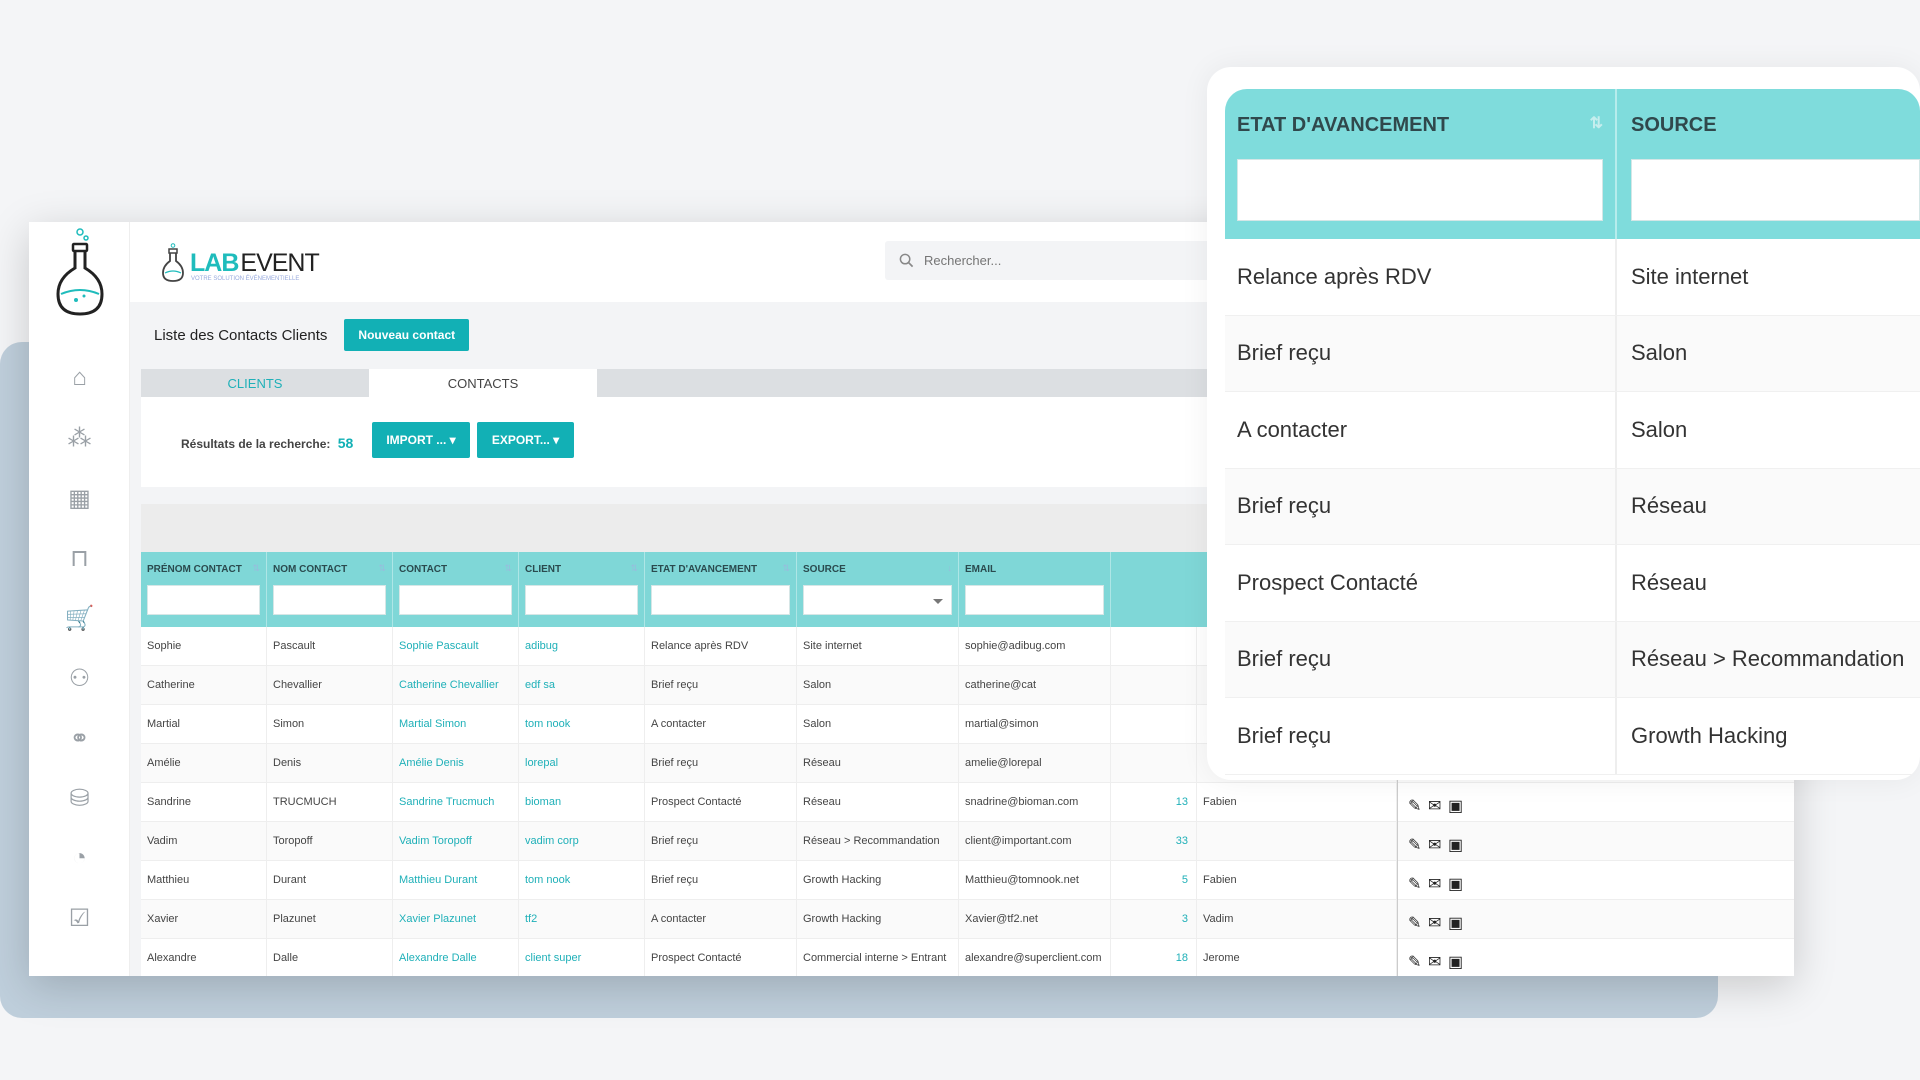  What do you see at coordinates (1572, 430) in the screenshot?
I see `zoom-table-row: A contacter Salon` at bounding box center [1572, 430].